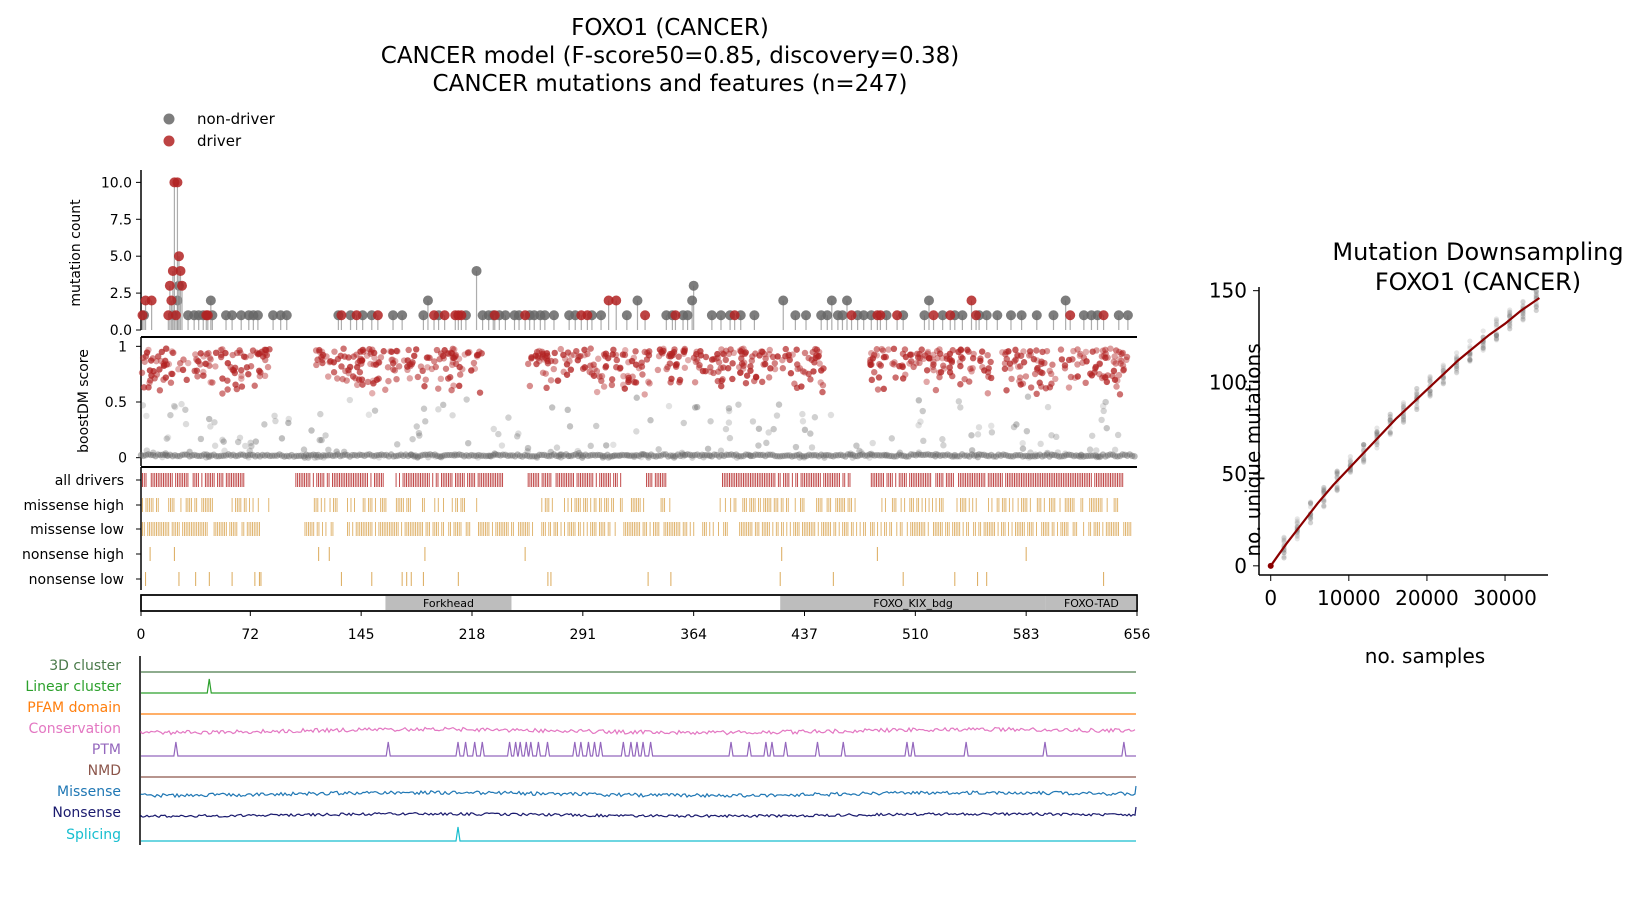 The height and width of the screenshot is (905, 1645). What do you see at coordinates (897, 315) in the screenshot?
I see `driver-point` at bounding box center [897, 315].